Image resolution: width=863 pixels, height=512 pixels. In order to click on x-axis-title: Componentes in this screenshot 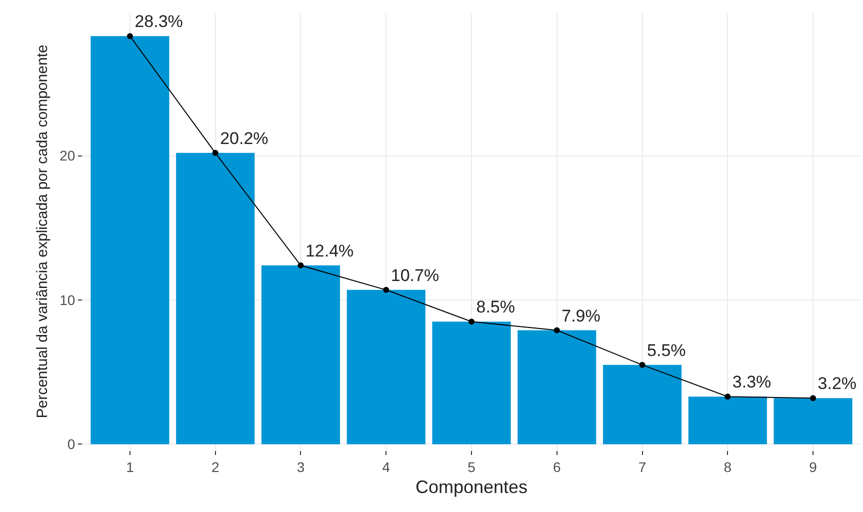, I will do `click(471, 486)`.